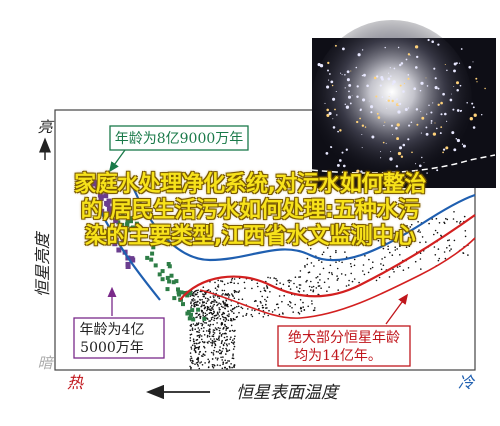 Image resolution: width=500 pixels, height=426 pixels. I want to click on y-top-label: 亮, so click(45, 127).